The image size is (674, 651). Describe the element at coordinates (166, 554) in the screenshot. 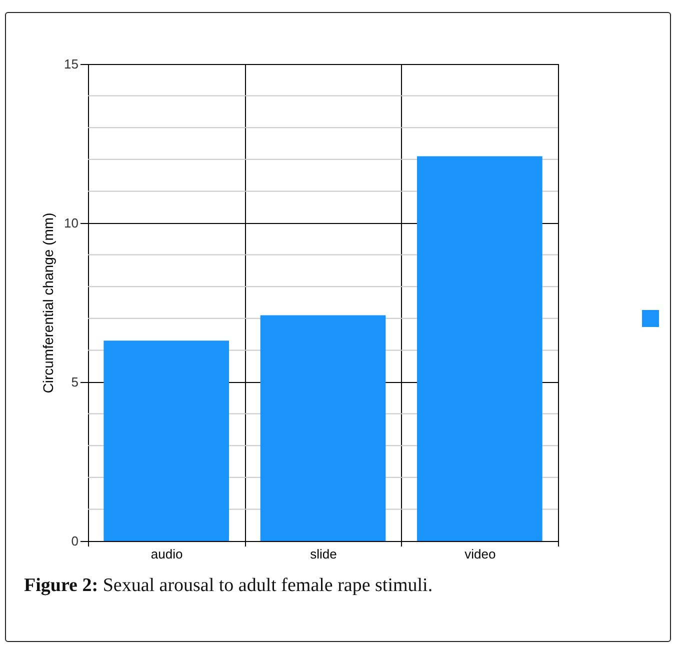

I see `x-tick-label: audio` at that location.